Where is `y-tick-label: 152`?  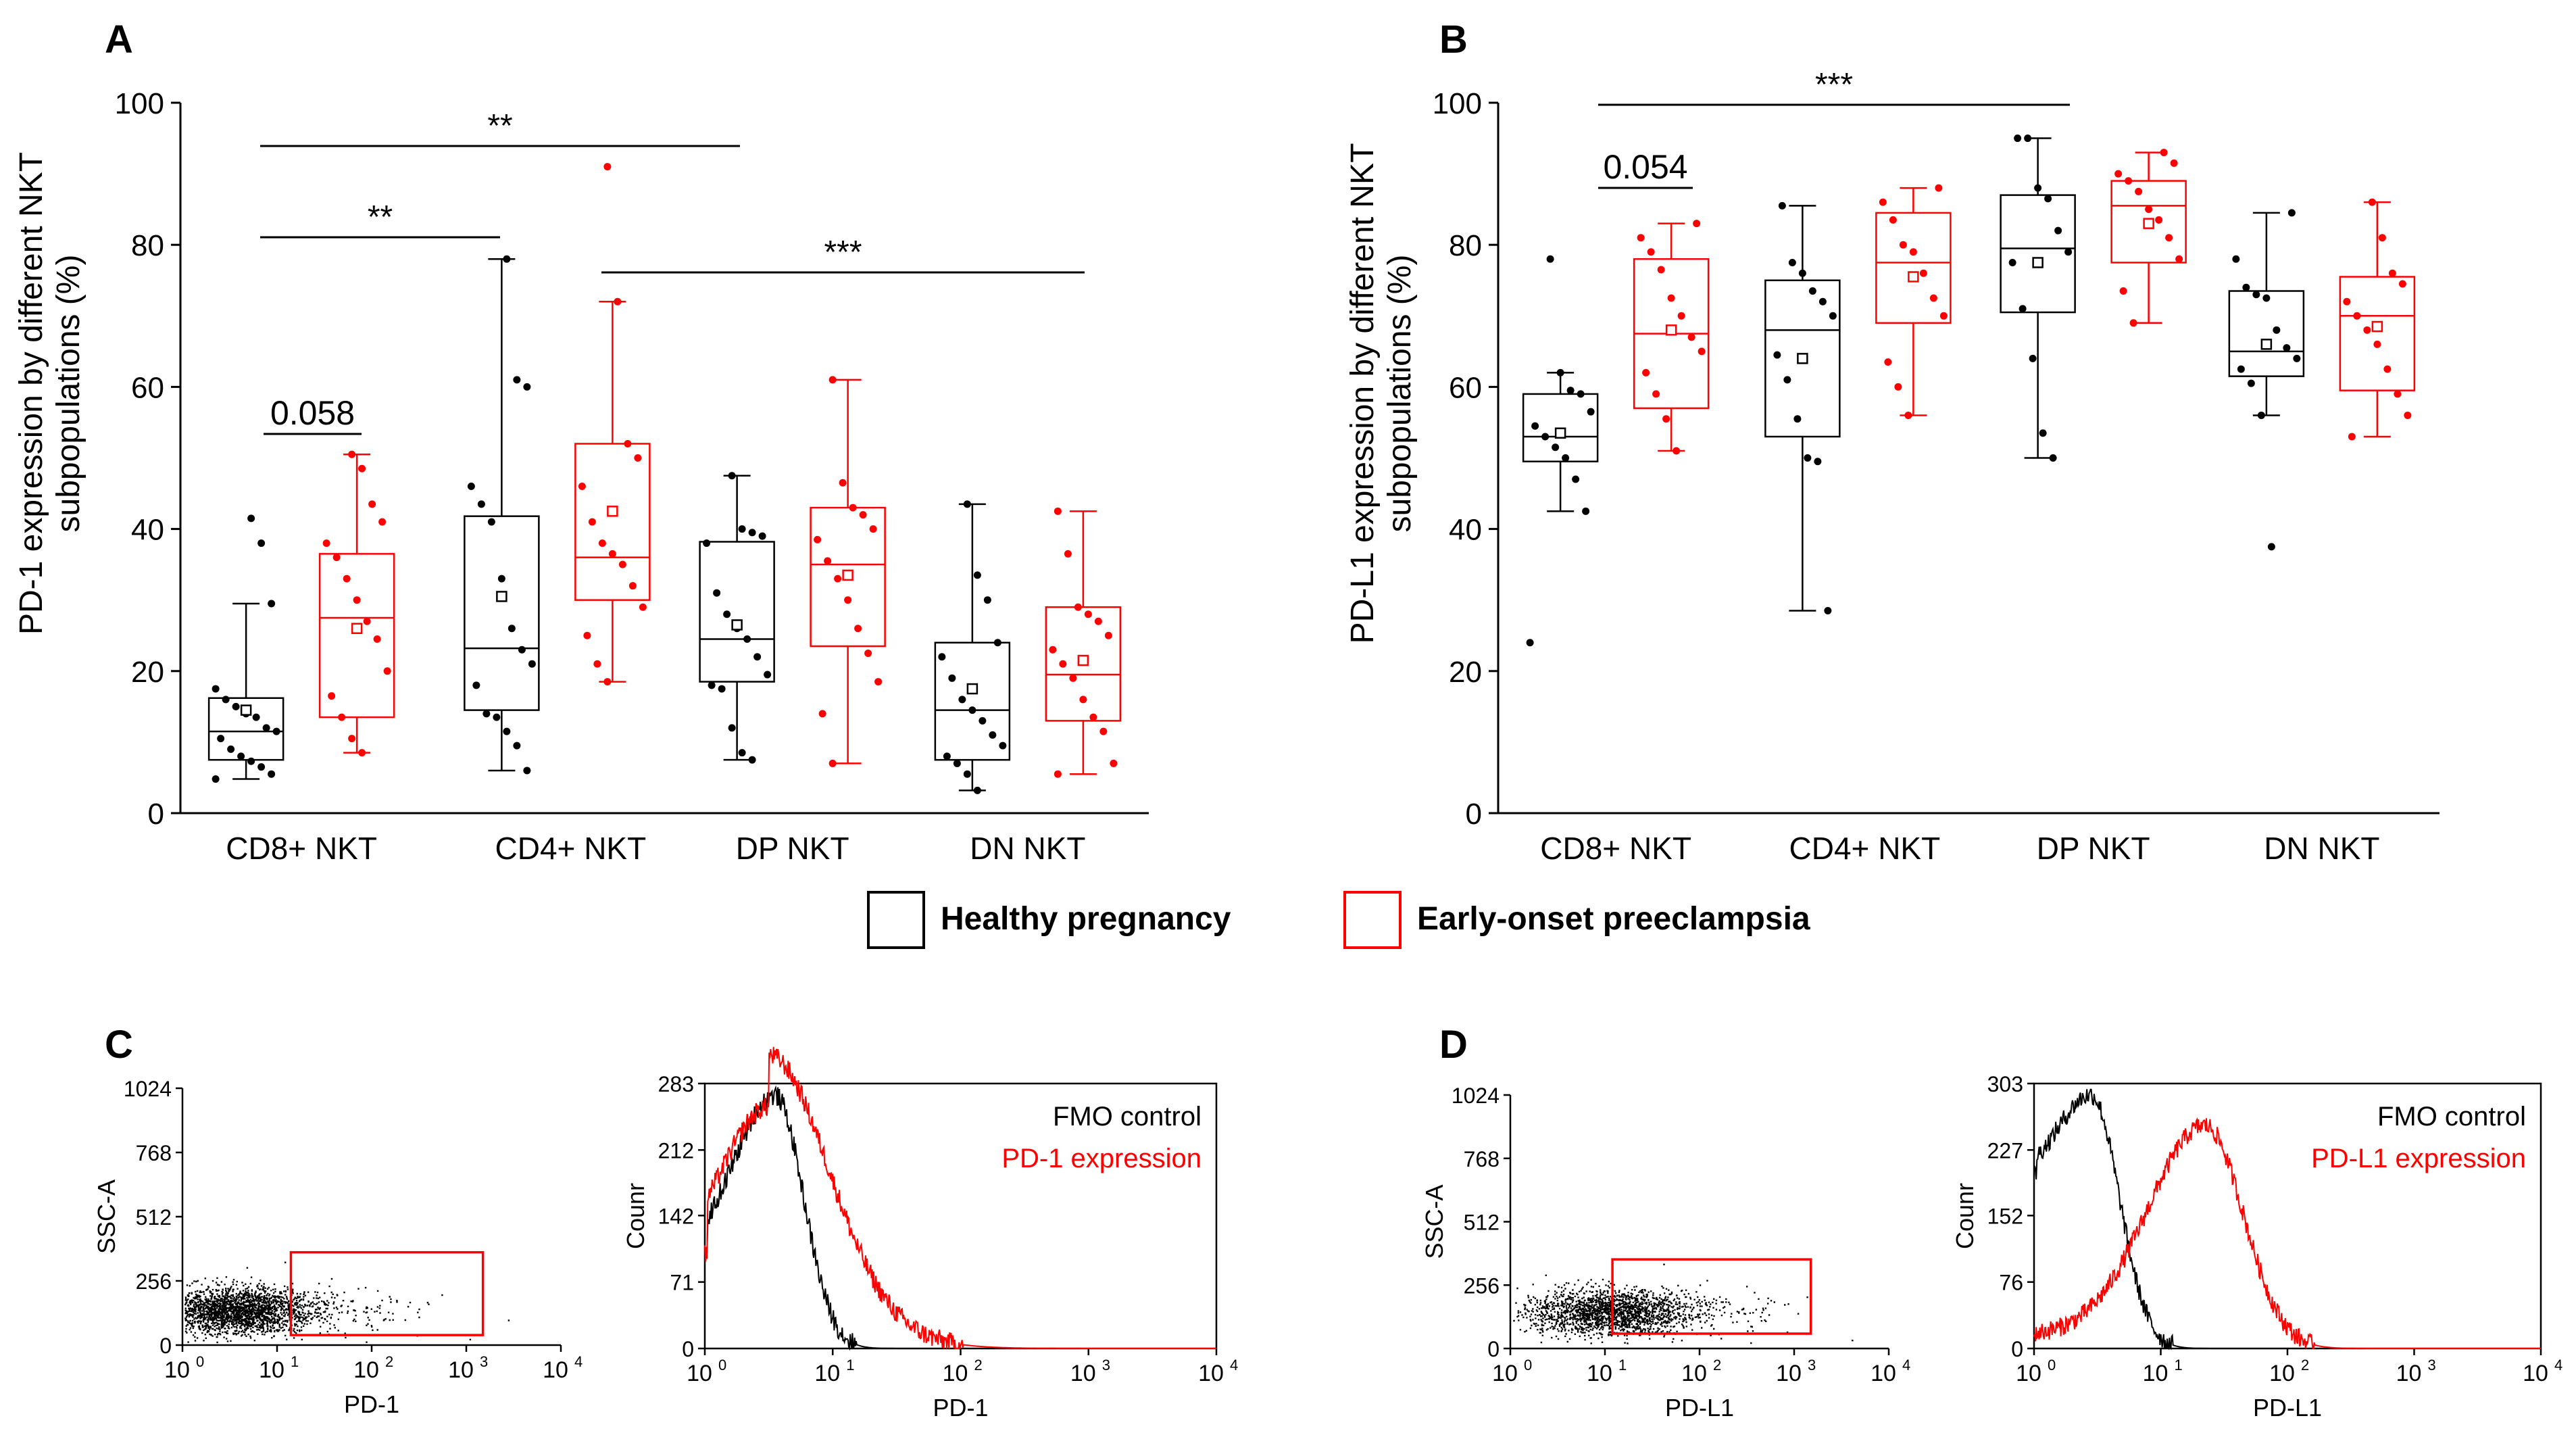 y-tick-label: 152 is located at coordinates (2005, 1216).